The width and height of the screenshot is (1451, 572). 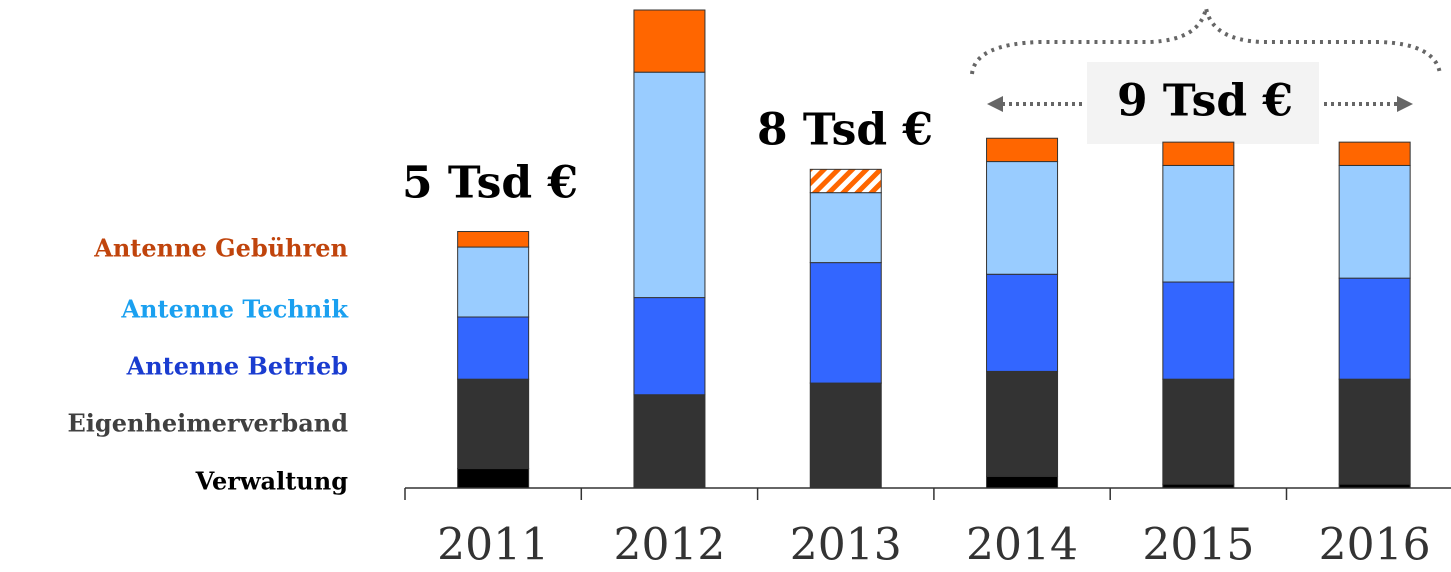 What do you see at coordinates (845, 130) in the screenshot?
I see `annotation: 8 Tsd €` at bounding box center [845, 130].